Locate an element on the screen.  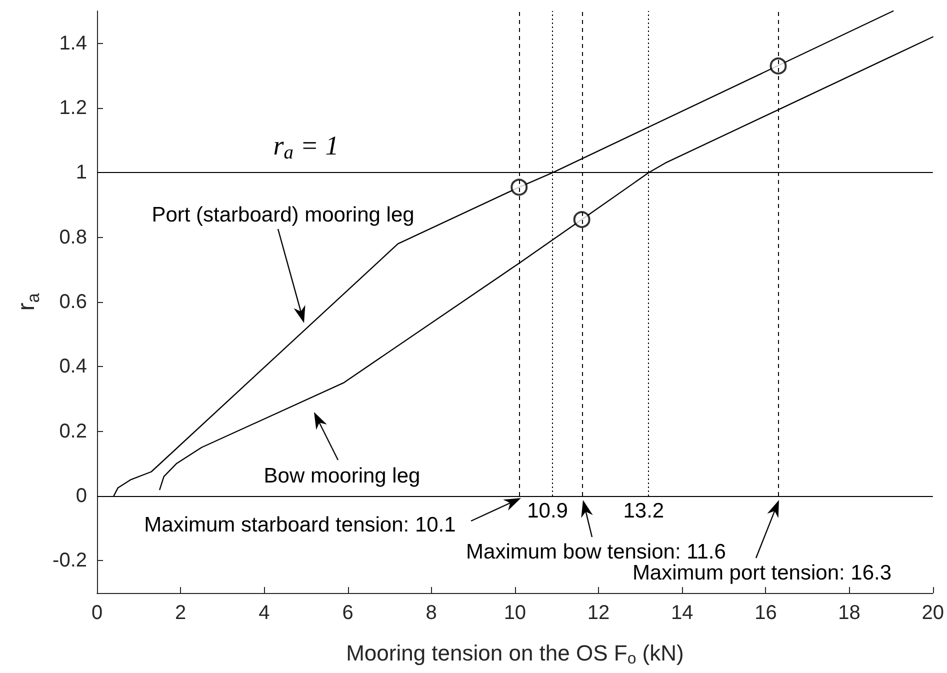
x-tick-label: 2 is located at coordinates (180, 613).